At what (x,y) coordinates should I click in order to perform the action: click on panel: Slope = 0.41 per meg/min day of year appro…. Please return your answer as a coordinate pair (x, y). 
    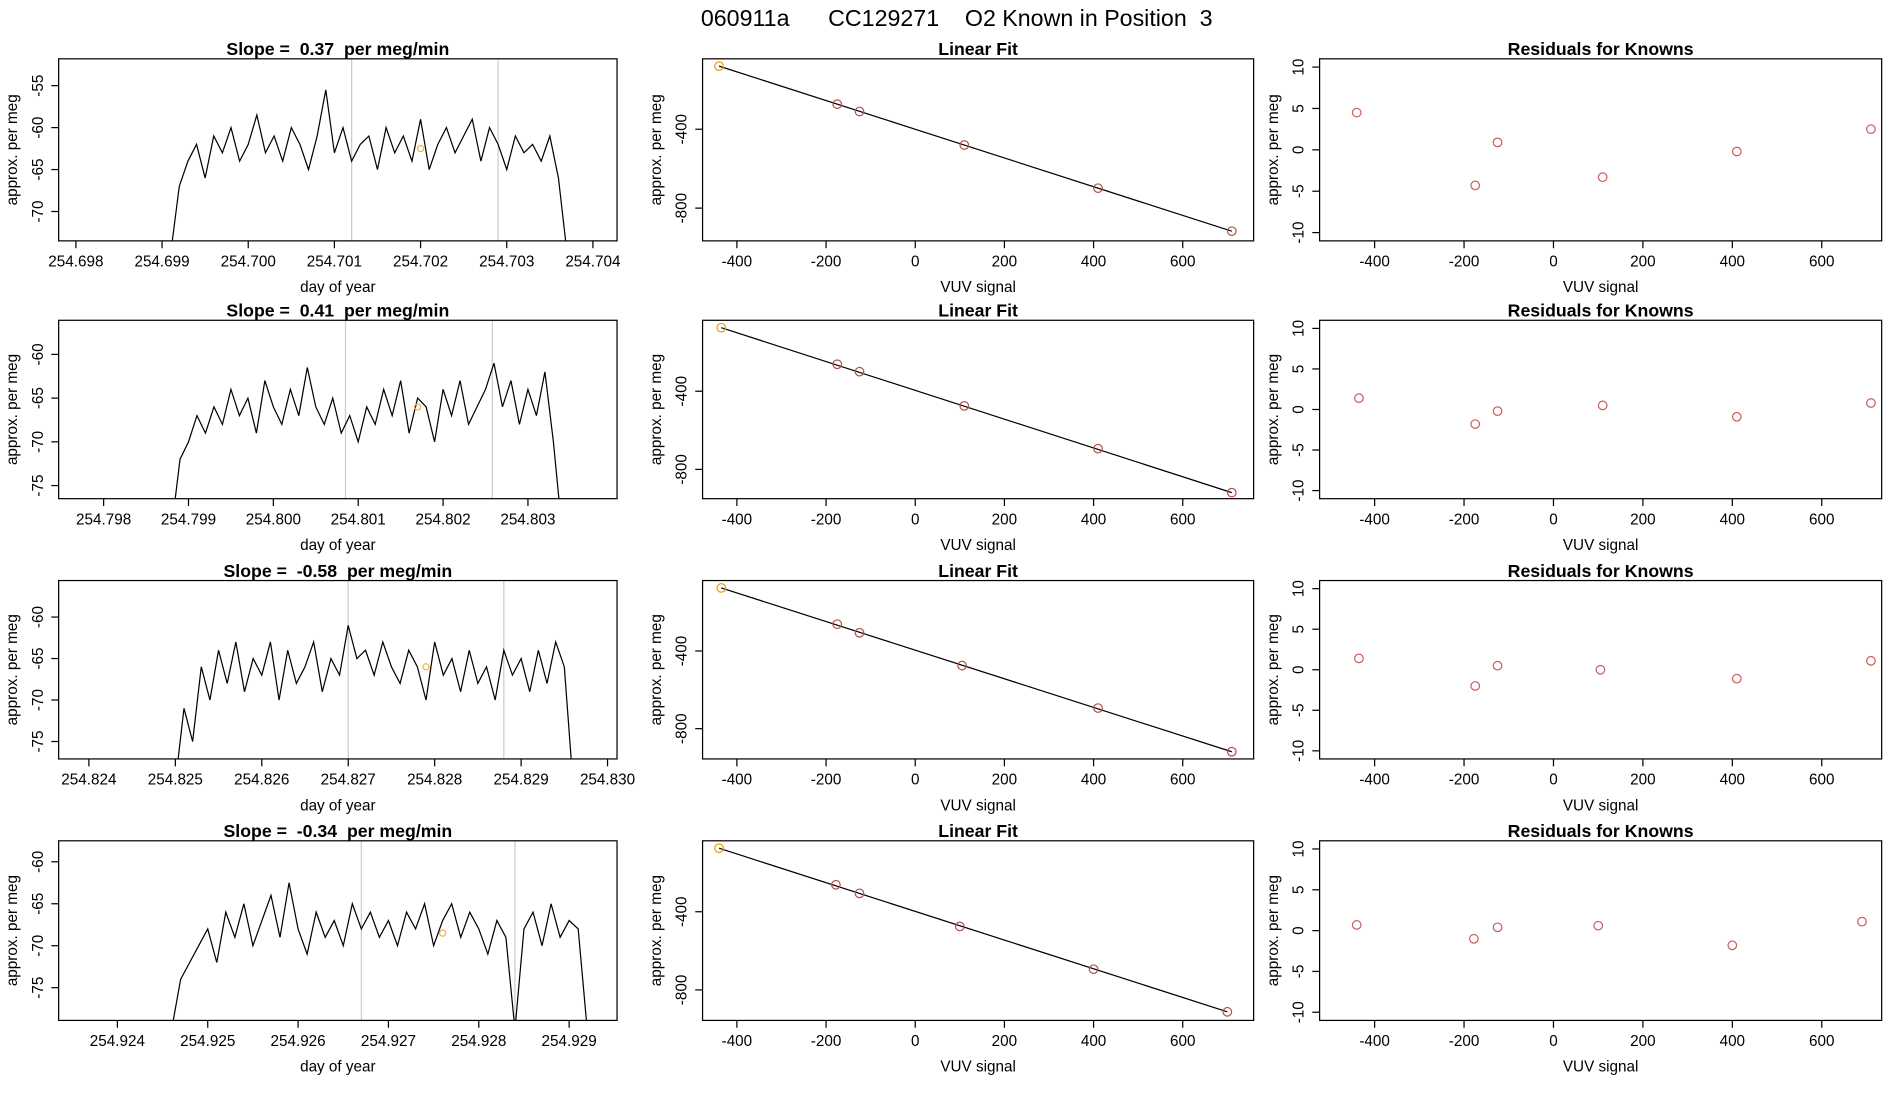
    Looking at the image, I should click on (311, 427).